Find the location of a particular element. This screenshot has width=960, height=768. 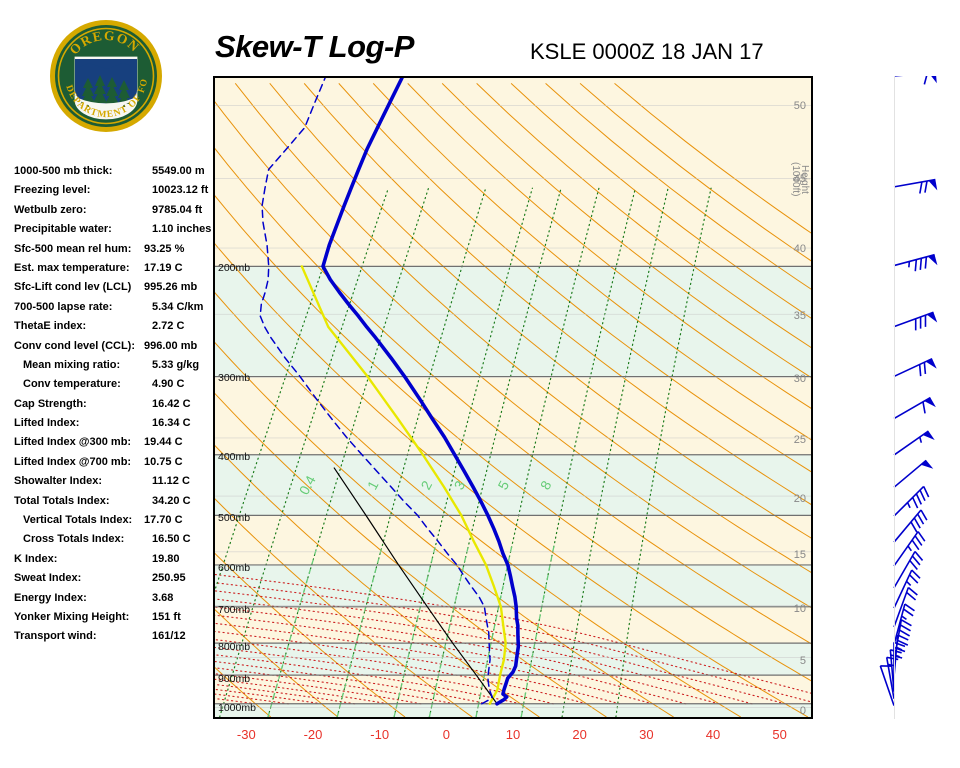

index-value: 19.44 C is located at coordinates (163, 442).